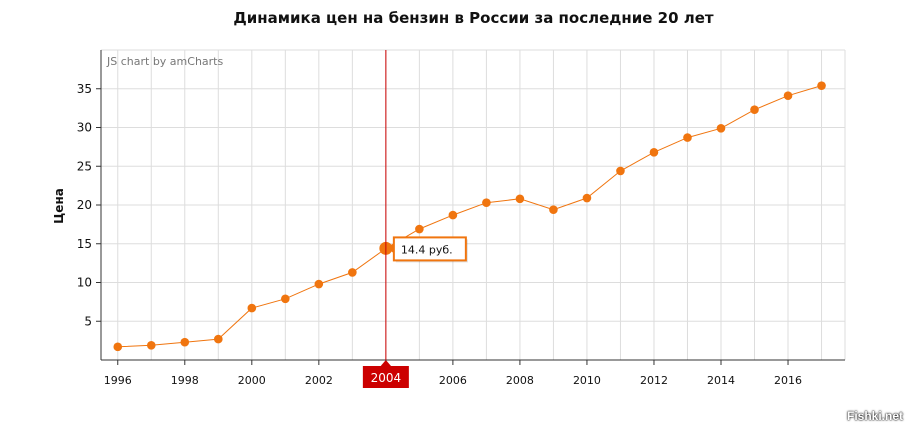  Describe the element at coordinates (453, 380) in the screenshot. I see `x-tick-label: 2006` at that location.